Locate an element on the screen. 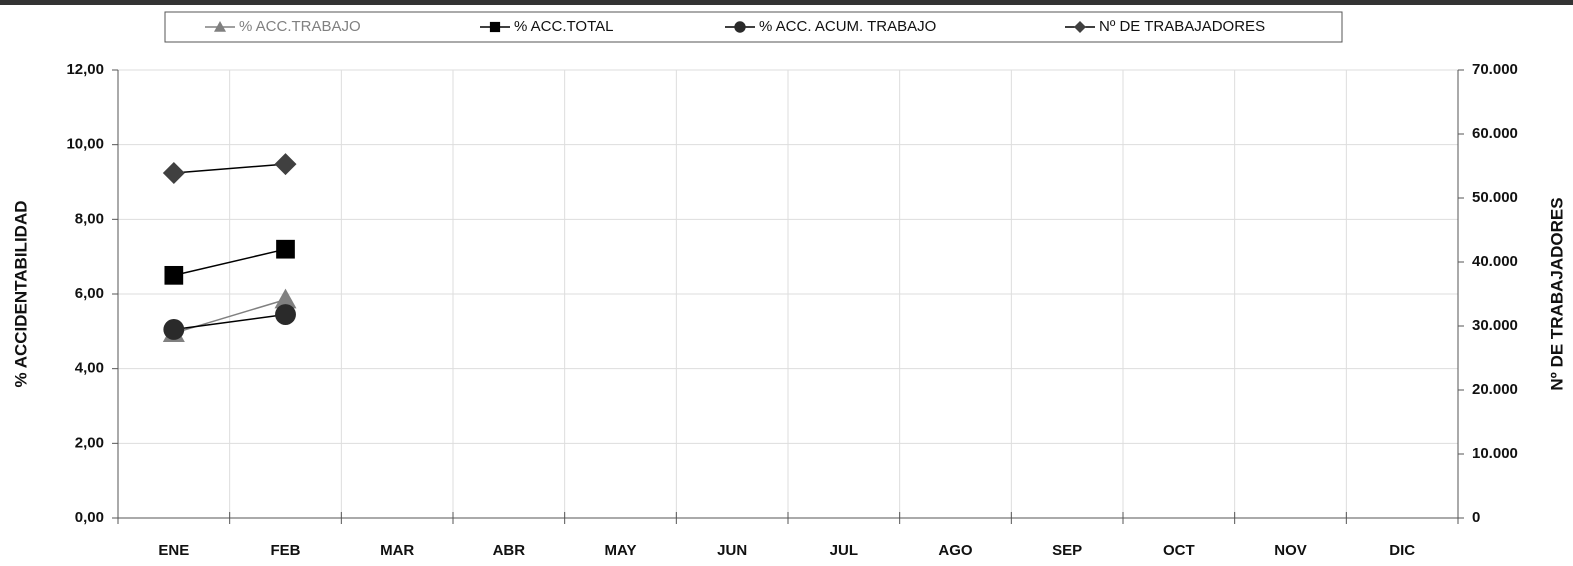 The width and height of the screenshot is (1573, 566). y-tick-label: 8,00 is located at coordinates (89, 218).